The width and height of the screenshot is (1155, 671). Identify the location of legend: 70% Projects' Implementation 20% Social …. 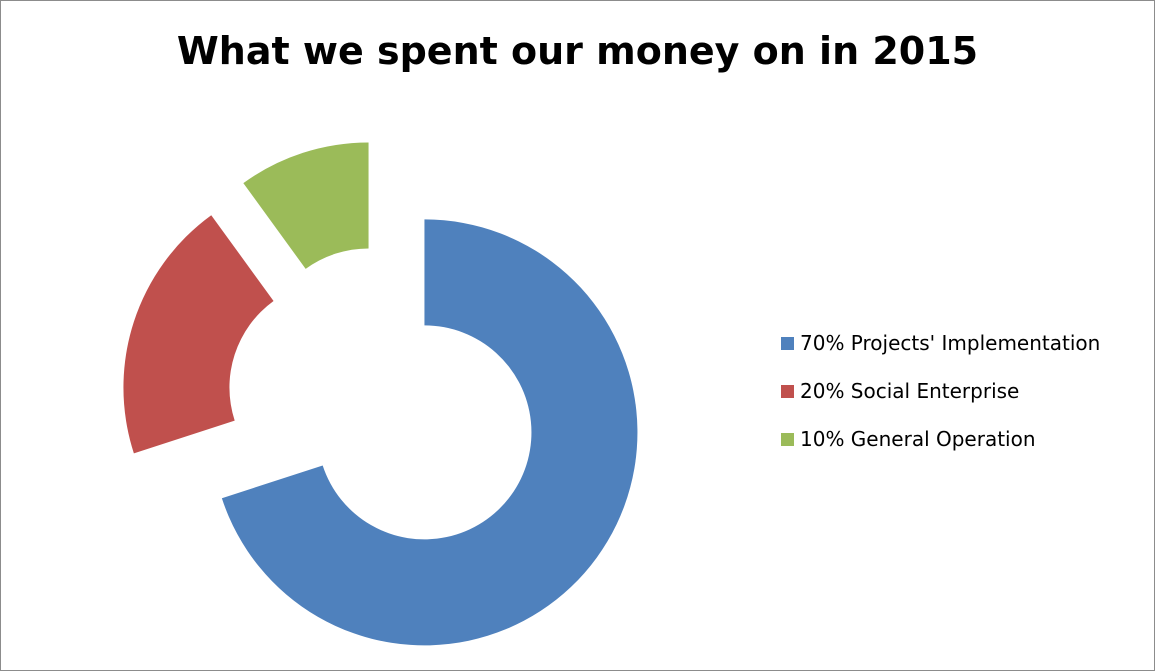
(940, 391).